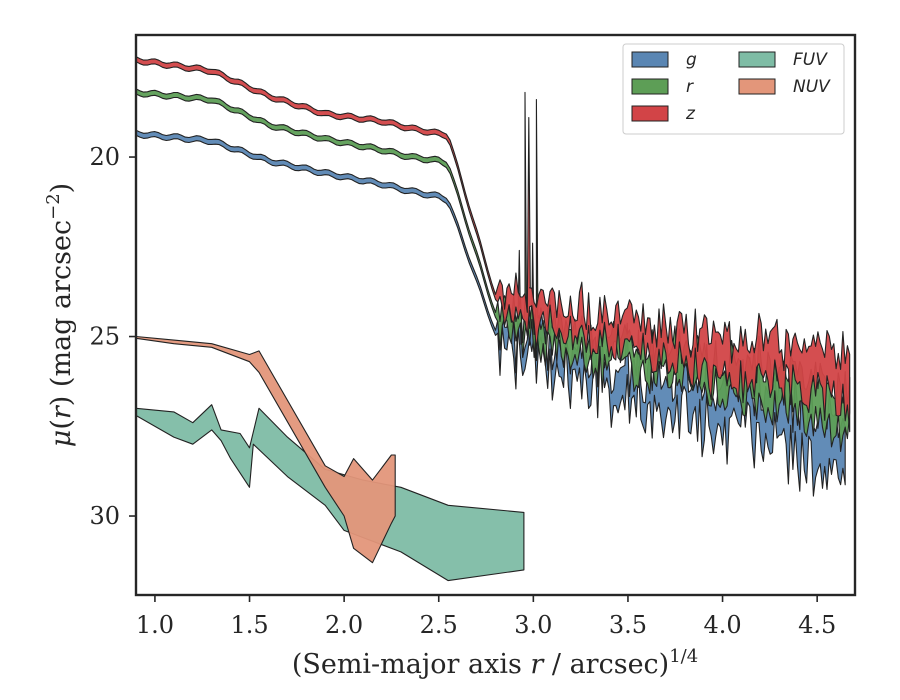  Describe the element at coordinates (810, 60) in the screenshot. I see `legend-label-fuv: FUV` at that location.